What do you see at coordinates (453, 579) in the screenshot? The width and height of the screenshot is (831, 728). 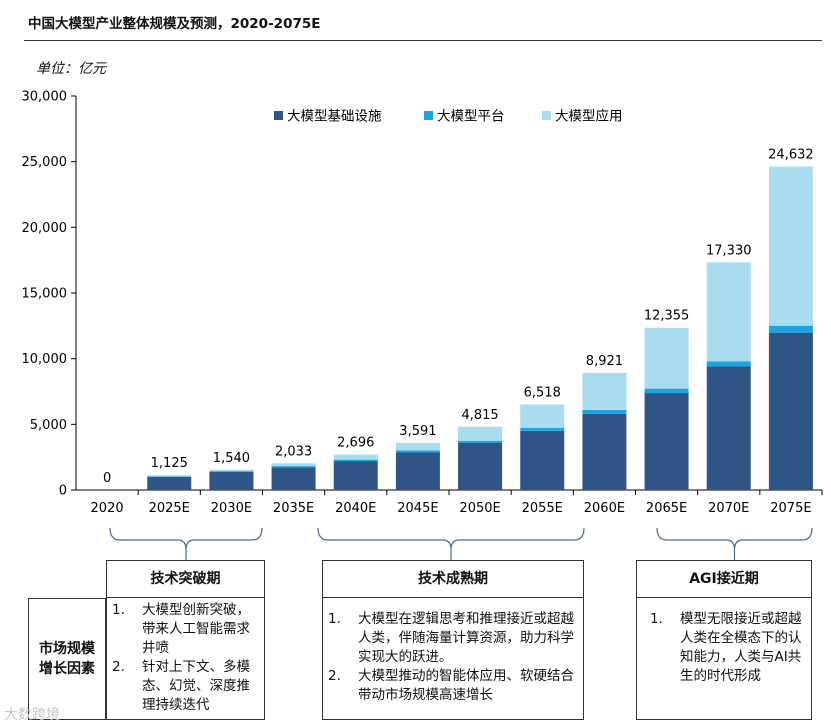 I see `phase-title-maturity: 技术成熟期` at bounding box center [453, 579].